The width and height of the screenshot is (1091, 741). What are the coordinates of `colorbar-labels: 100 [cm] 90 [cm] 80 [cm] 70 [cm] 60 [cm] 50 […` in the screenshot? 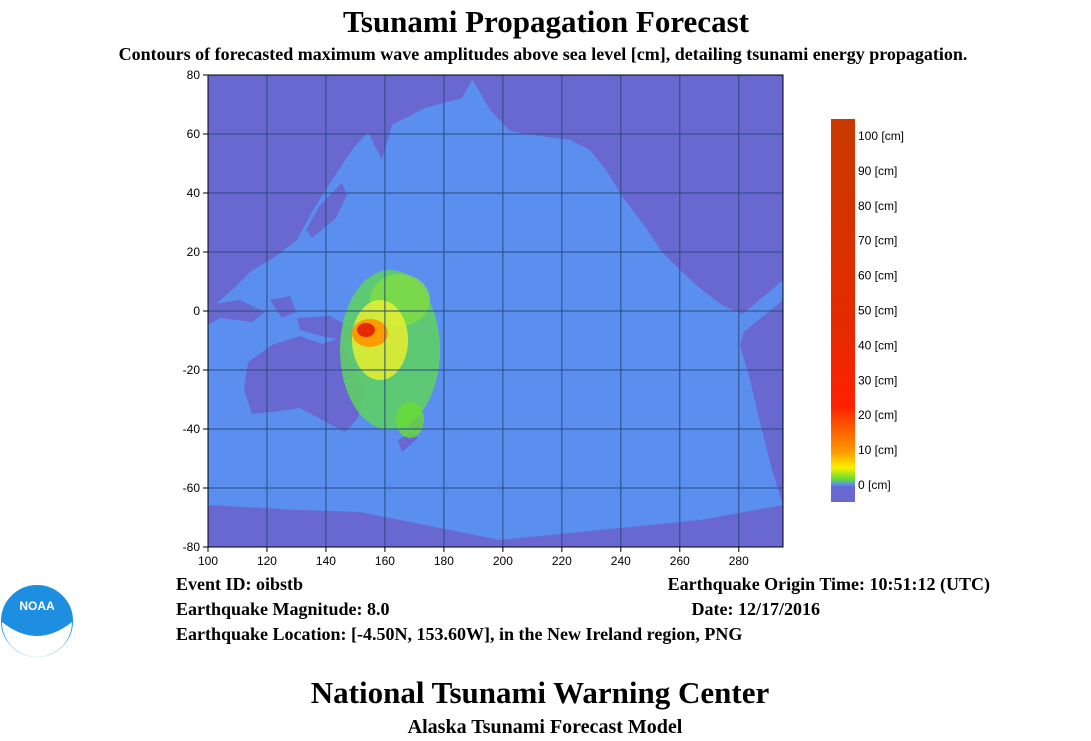 It's located at (881, 310).